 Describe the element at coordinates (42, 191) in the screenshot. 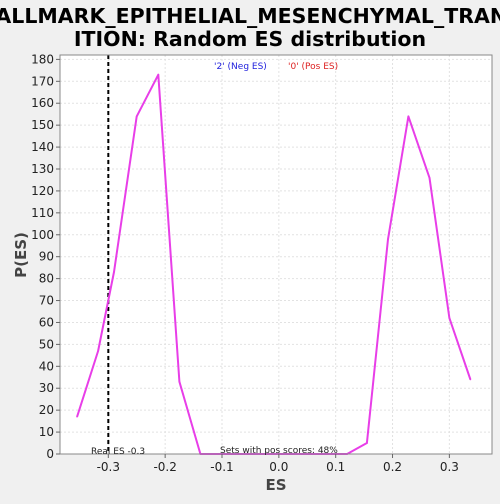

I see `y-tick-label: 120` at that location.